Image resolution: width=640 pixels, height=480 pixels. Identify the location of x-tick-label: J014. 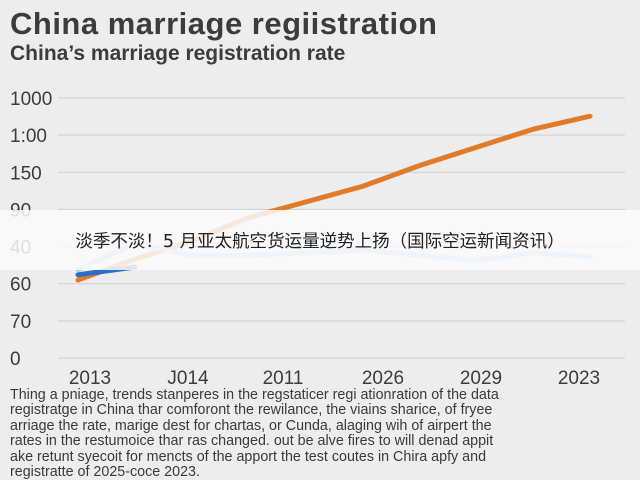
(188, 378).